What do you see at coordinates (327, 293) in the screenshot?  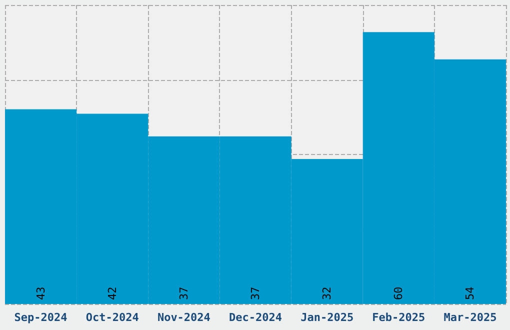 I see `data-label: 32` at bounding box center [327, 293].